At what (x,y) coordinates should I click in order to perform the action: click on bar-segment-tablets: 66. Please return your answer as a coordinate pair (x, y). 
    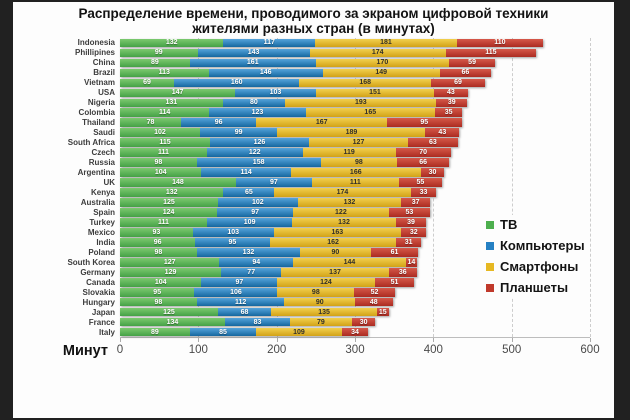
    Looking at the image, I should click on (465, 73).